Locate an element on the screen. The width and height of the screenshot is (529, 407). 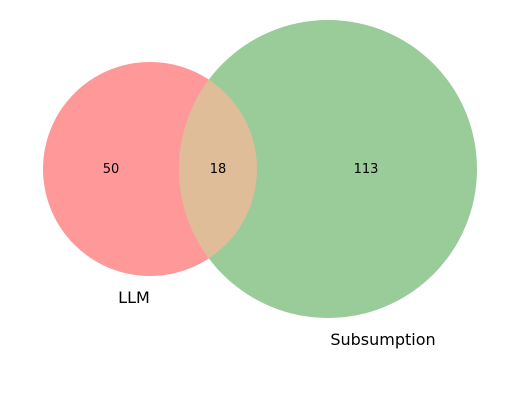
intersection-count: 18 is located at coordinates (218, 169).